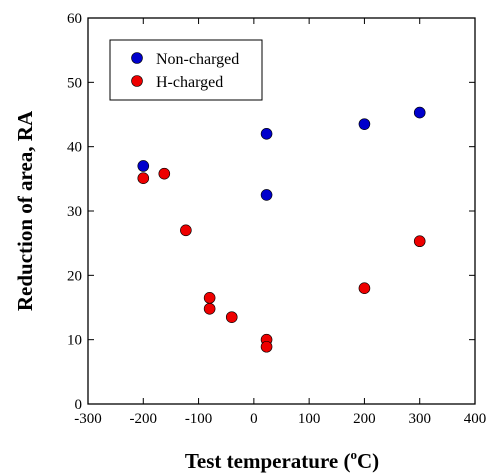 This screenshot has width=489, height=475. I want to click on x-tick-label: -300, so click(88, 419).